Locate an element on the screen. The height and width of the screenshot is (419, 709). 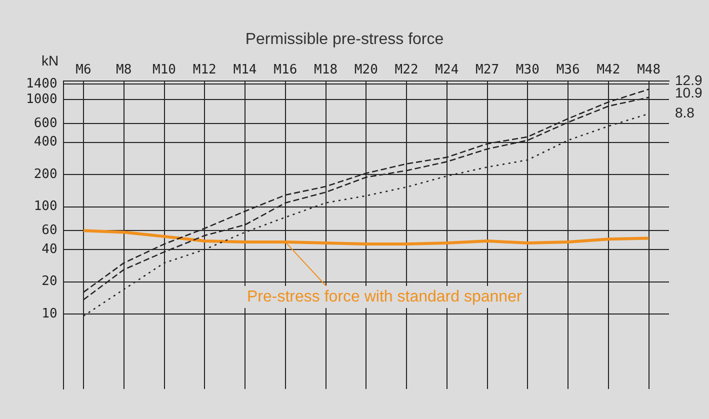
y-tick-label: 100 is located at coordinates (46, 206).